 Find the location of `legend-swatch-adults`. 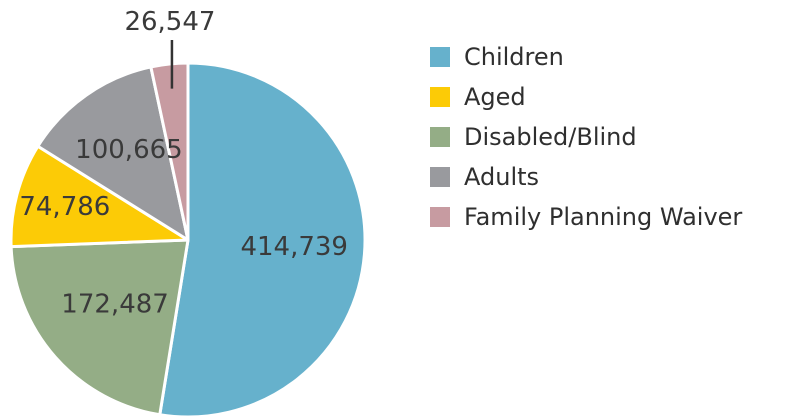

legend-swatch-adults is located at coordinates (440, 177).